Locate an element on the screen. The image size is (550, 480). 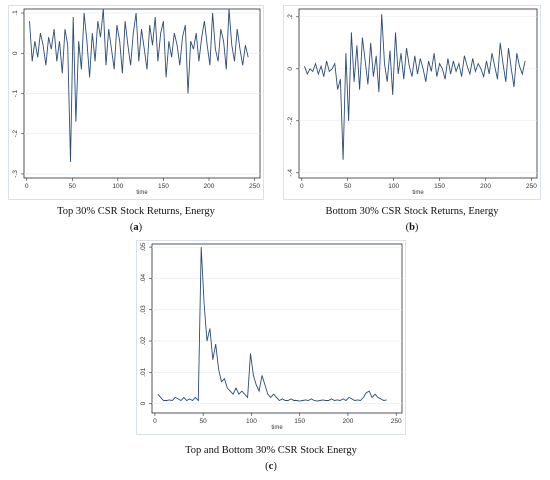
letter-b: (b) is located at coordinates (412, 227).